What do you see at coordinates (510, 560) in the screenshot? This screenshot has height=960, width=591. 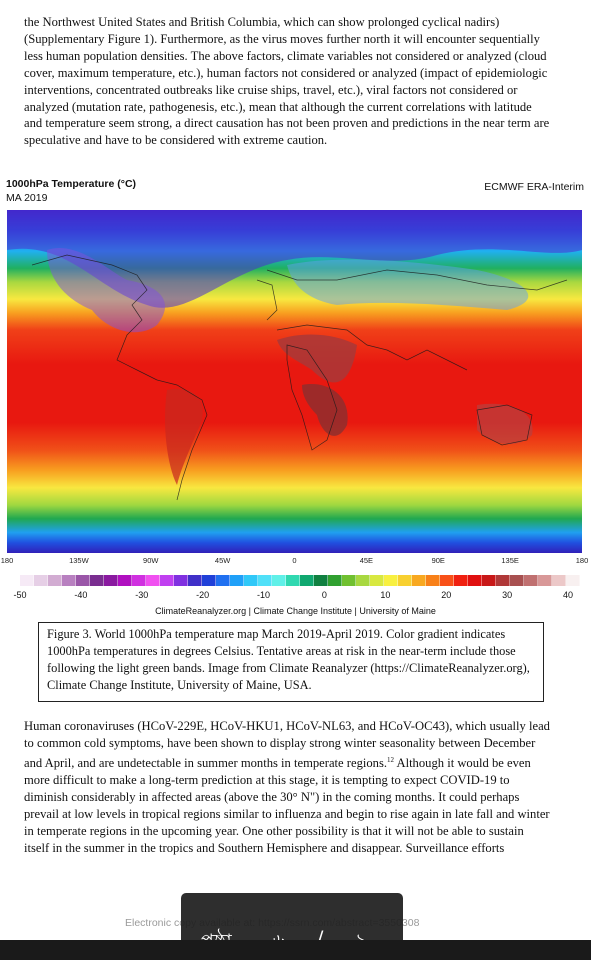 I see `longitude-label: 135E` at bounding box center [510, 560].